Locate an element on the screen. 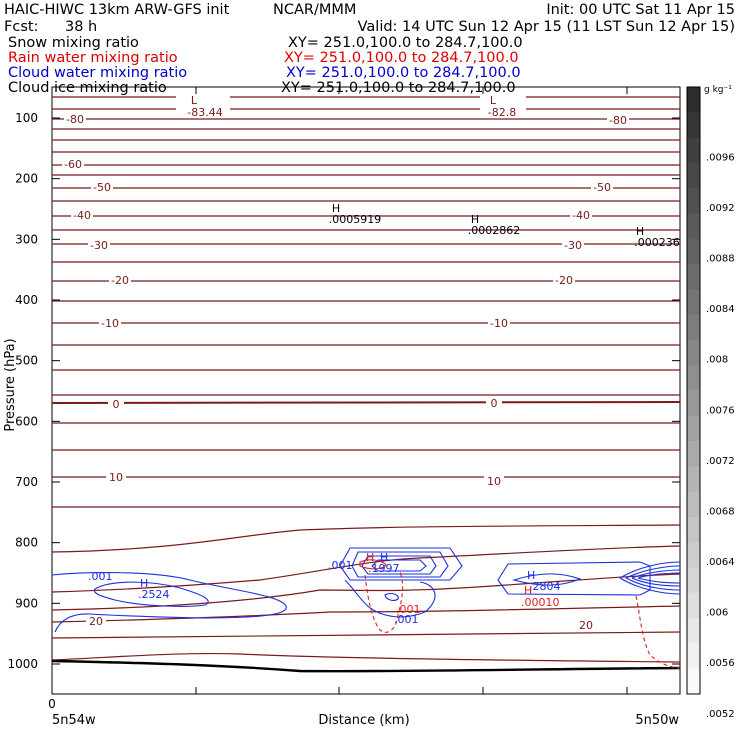 Image resolution: width=740 pixels, height=740 pixels. colorbar-label: .006 is located at coordinates (717, 613).